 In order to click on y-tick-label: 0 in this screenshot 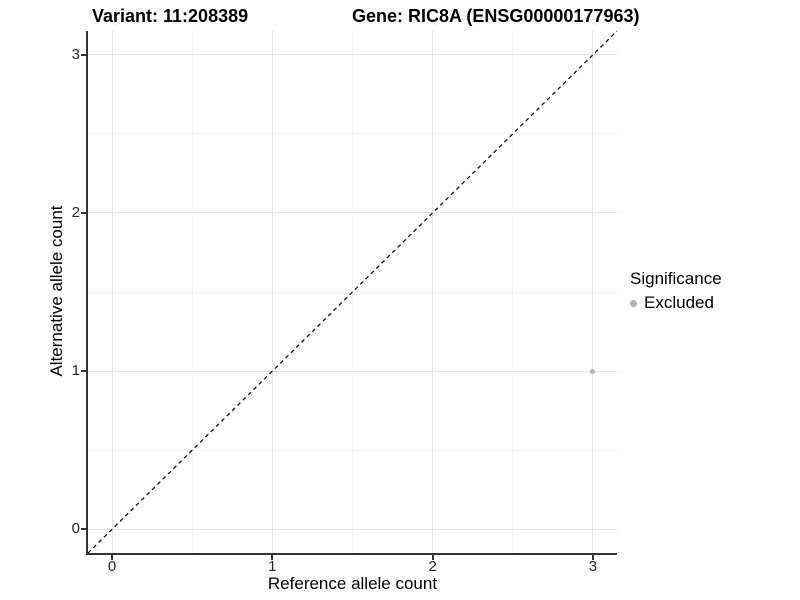, I will do `click(75, 529)`.